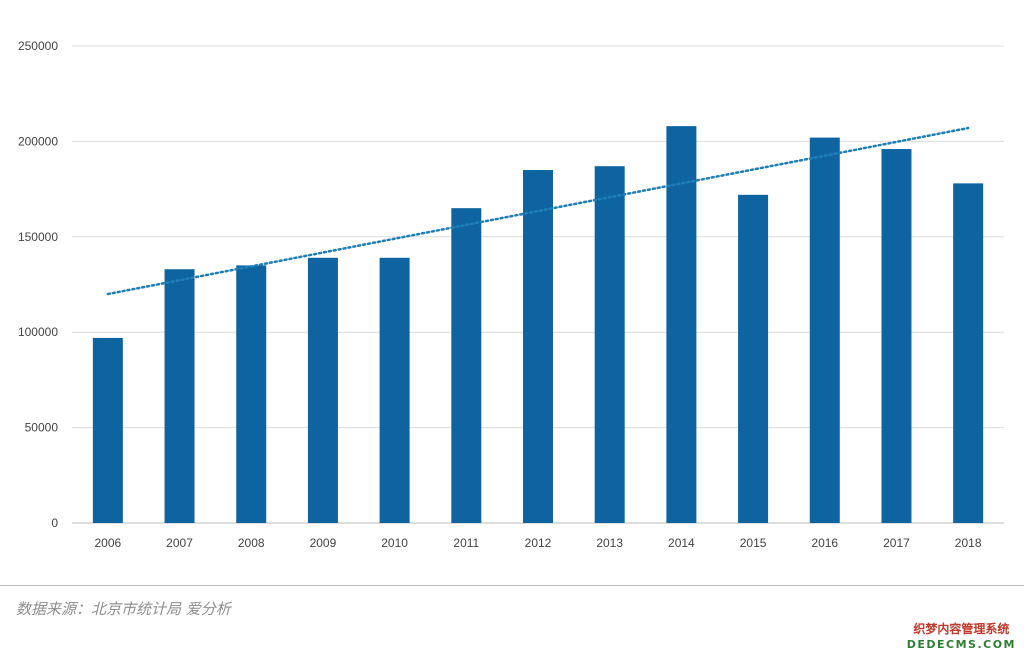 The height and width of the screenshot is (658, 1024). What do you see at coordinates (753, 543) in the screenshot?
I see `x-tick-label: 2015` at bounding box center [753, 543].